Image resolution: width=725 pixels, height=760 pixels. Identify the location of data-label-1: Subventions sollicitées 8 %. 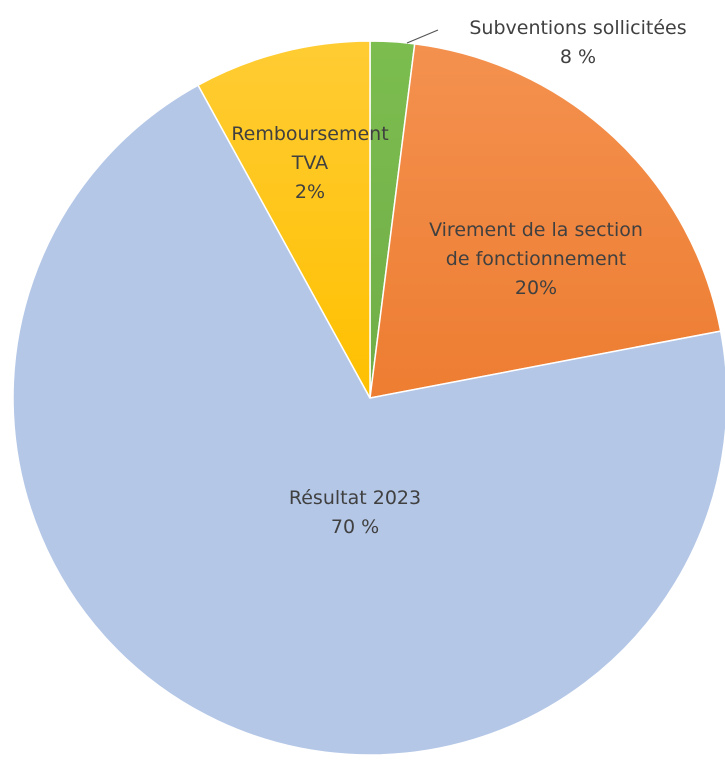
(577, 42).